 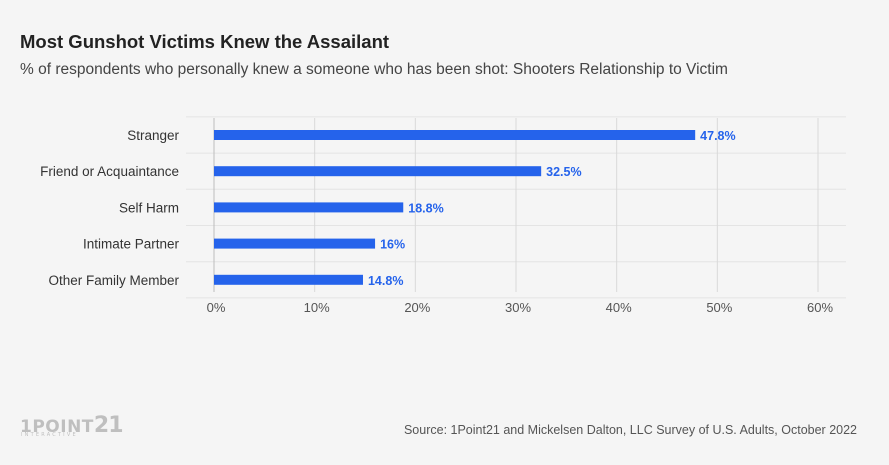 What do you see at coordinates (820, 307) in the screenshot?
I see `x-tick-label: 60%` at bounding box center [820, 307].